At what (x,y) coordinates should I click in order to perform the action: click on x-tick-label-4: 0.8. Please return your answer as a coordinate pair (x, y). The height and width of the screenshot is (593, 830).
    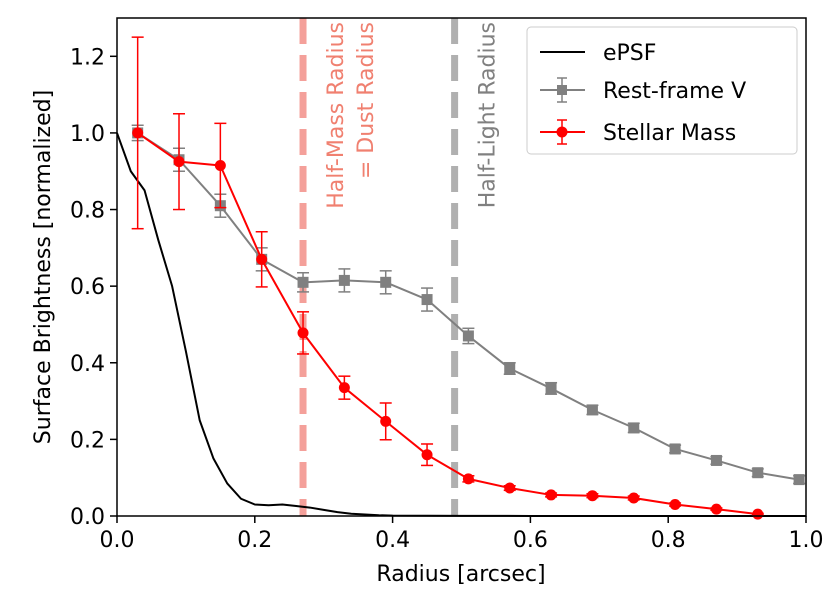
    Looking at the image, I should click on (668, 540).